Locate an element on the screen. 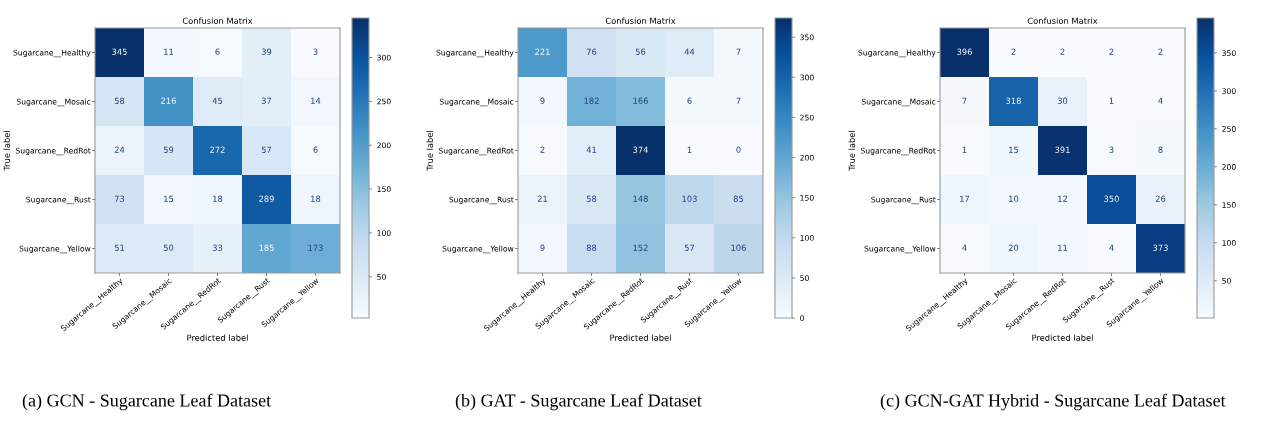 This screenshot has height=422, width=1268. data-label: 391 is located at coordinates (1062, 149).